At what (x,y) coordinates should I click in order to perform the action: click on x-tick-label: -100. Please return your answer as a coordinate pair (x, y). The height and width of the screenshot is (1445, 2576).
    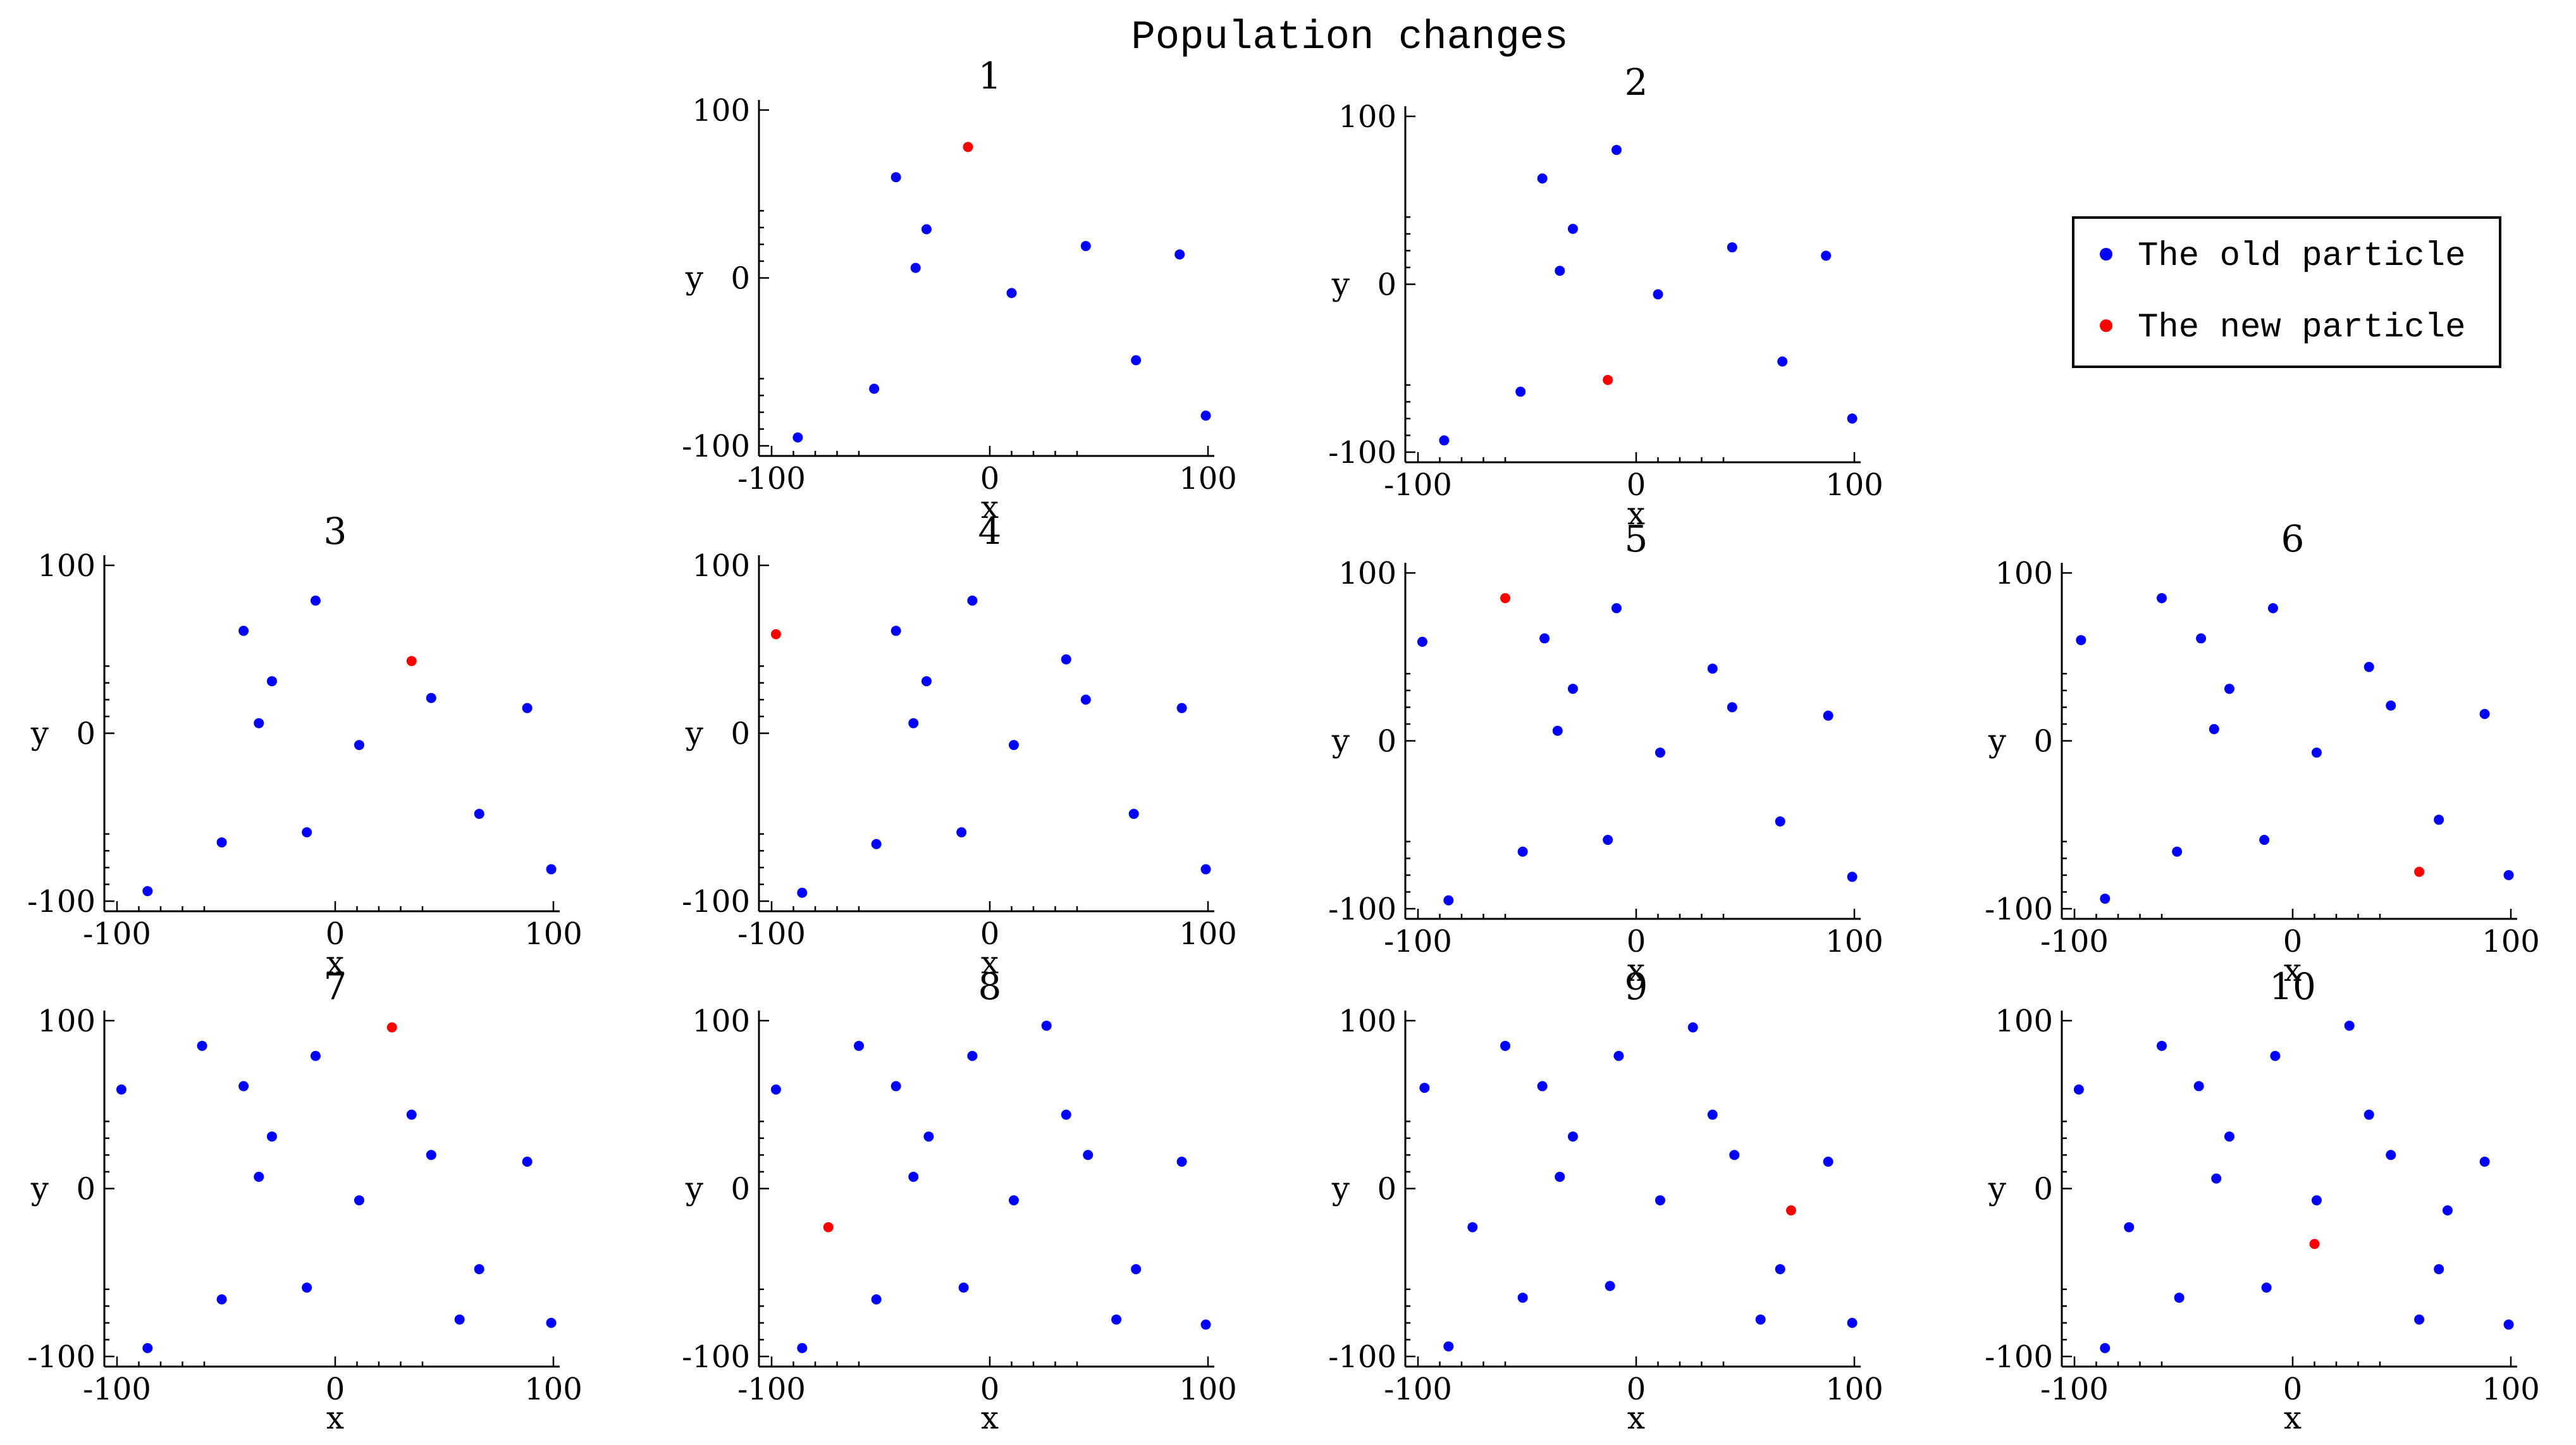
    Looking at the image, I should click on (771, 478).